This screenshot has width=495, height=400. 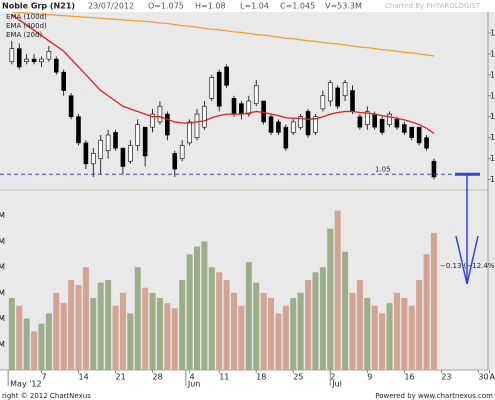 What do you see at coordinates (369, 377) in the screenshot?
I see `x-tick-label: 9` at bounding box center [369, 377].